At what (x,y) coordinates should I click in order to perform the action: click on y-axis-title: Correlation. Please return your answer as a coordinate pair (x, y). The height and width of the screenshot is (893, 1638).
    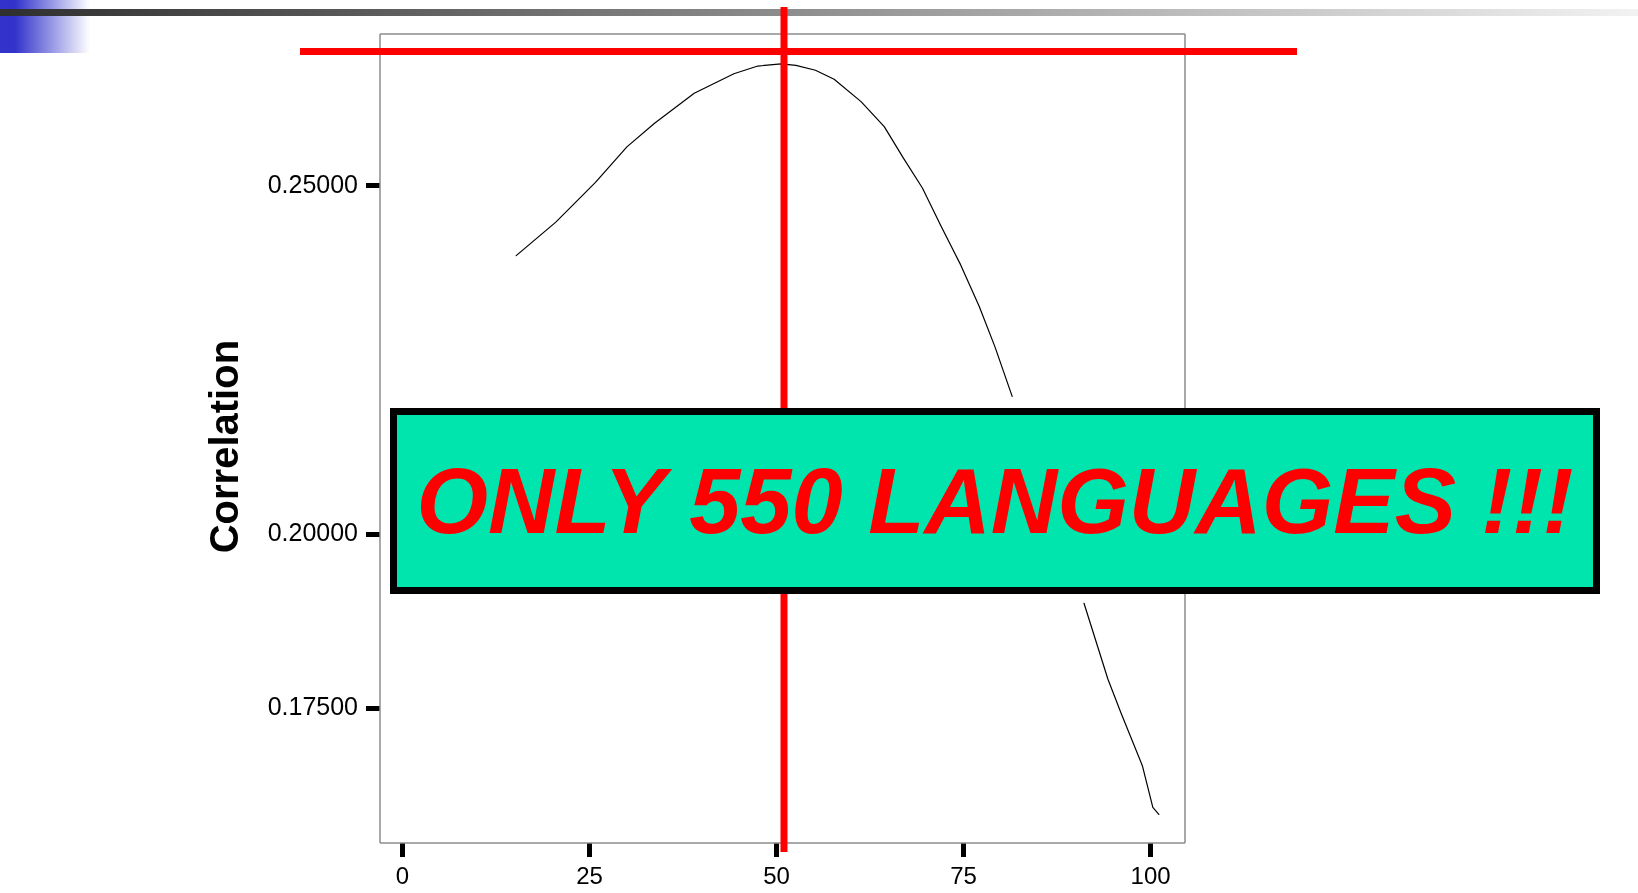
    Looking at the image, I should click on (224, 446).